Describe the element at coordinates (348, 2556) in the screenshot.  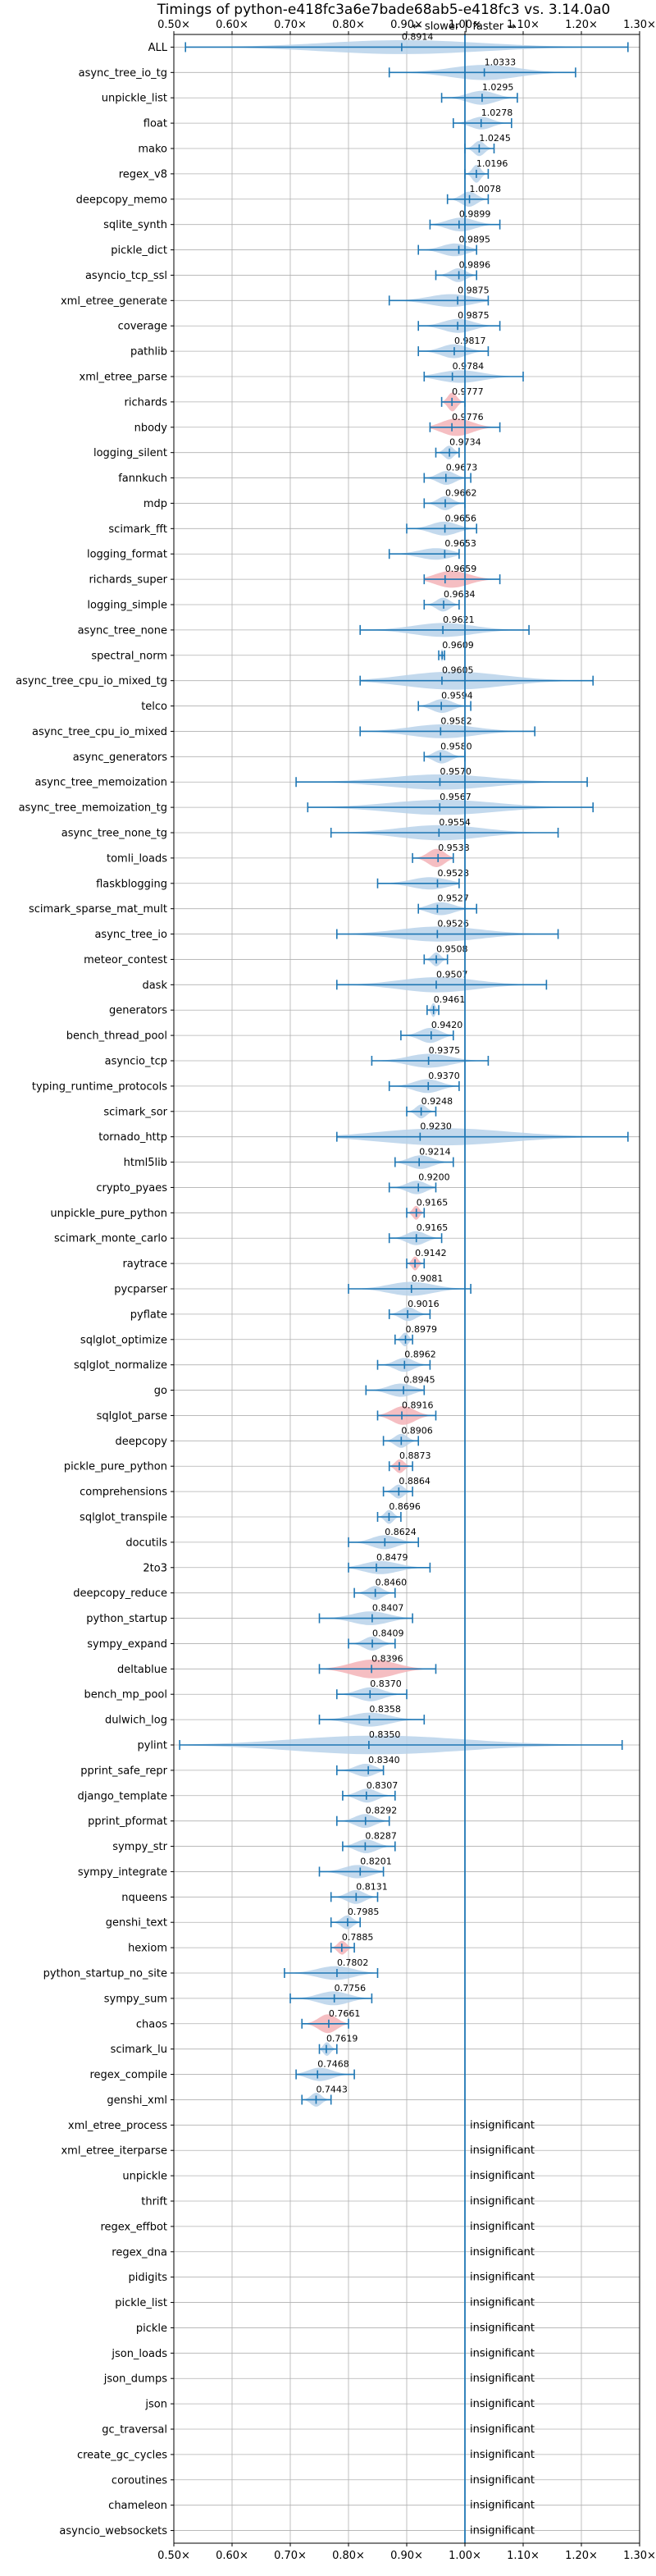
I see `x-tick-label-bottom: 0.80×` at that location.